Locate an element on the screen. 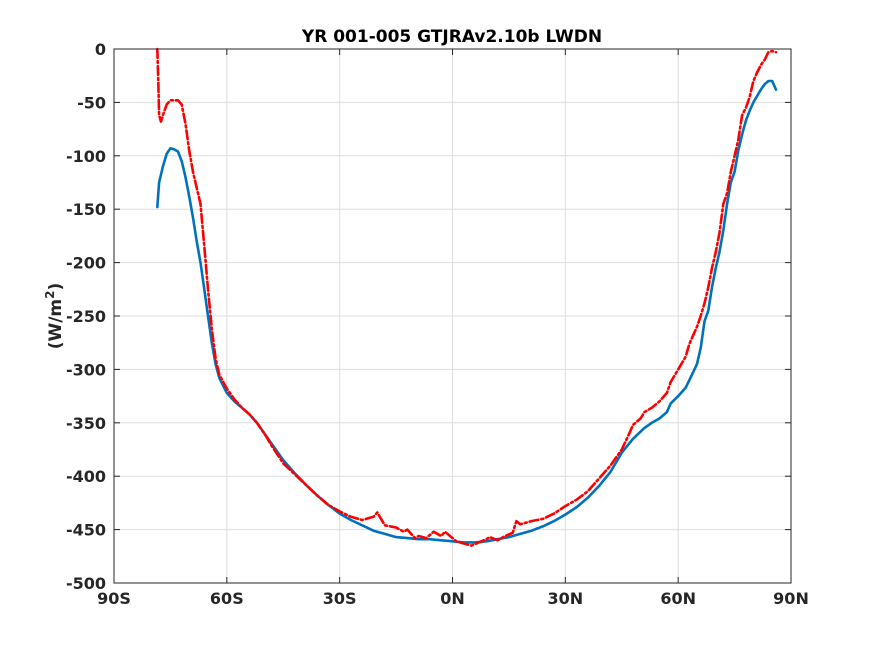 The height and width of the screenshot is (656, 875). y-tick-label: -400 is located at coordinates (86, 476).